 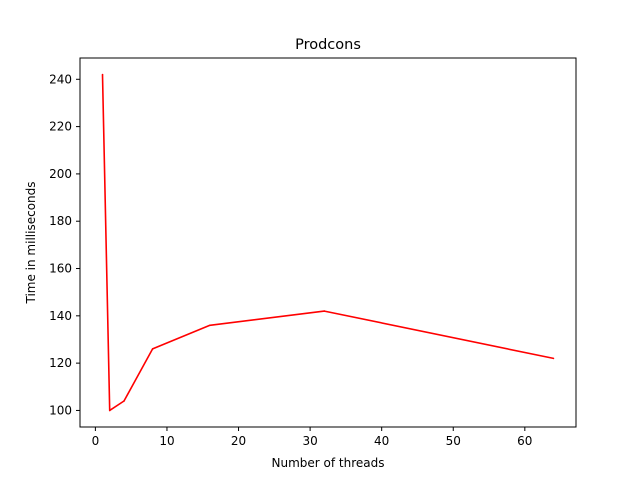 I want to click on x-tick-label: 20, so click(x=238, y=441).